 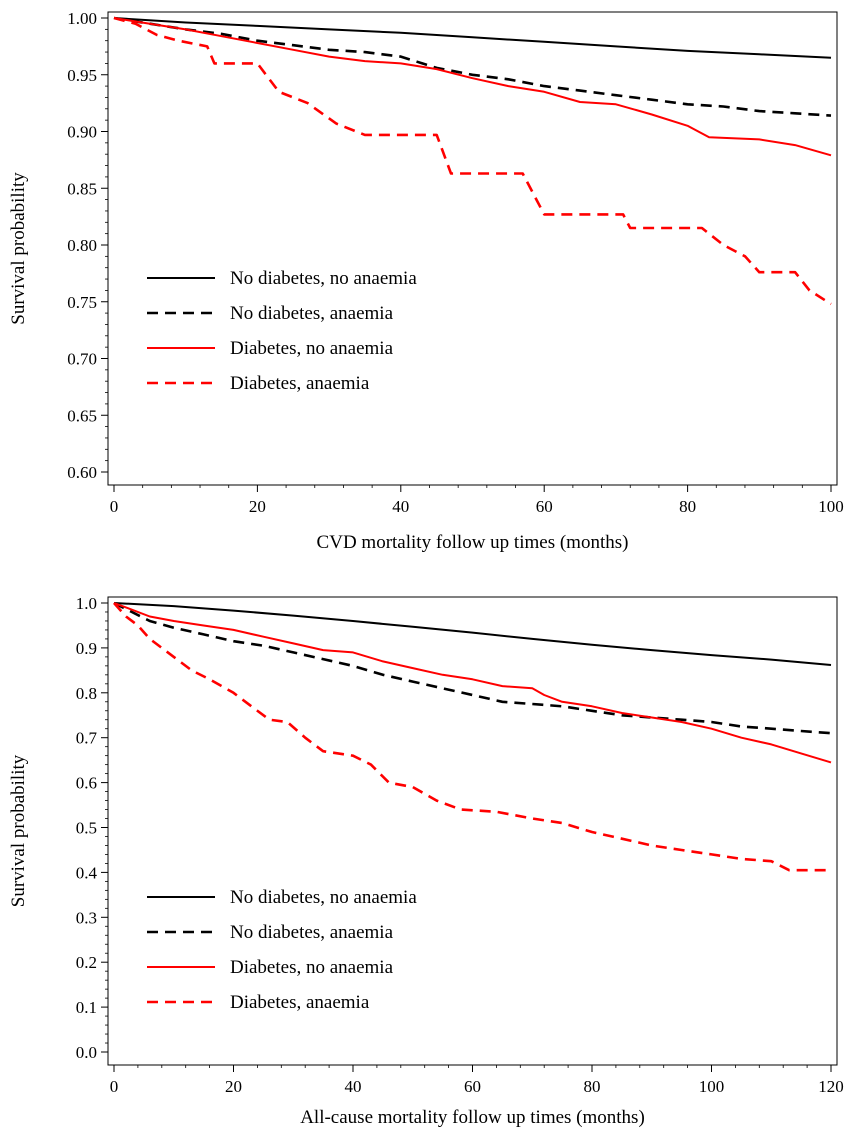 What do you see at coordinates (82, 302) in the screenshot?
I see `y-tick-label: 0.75` at bounding box center [82, 302].